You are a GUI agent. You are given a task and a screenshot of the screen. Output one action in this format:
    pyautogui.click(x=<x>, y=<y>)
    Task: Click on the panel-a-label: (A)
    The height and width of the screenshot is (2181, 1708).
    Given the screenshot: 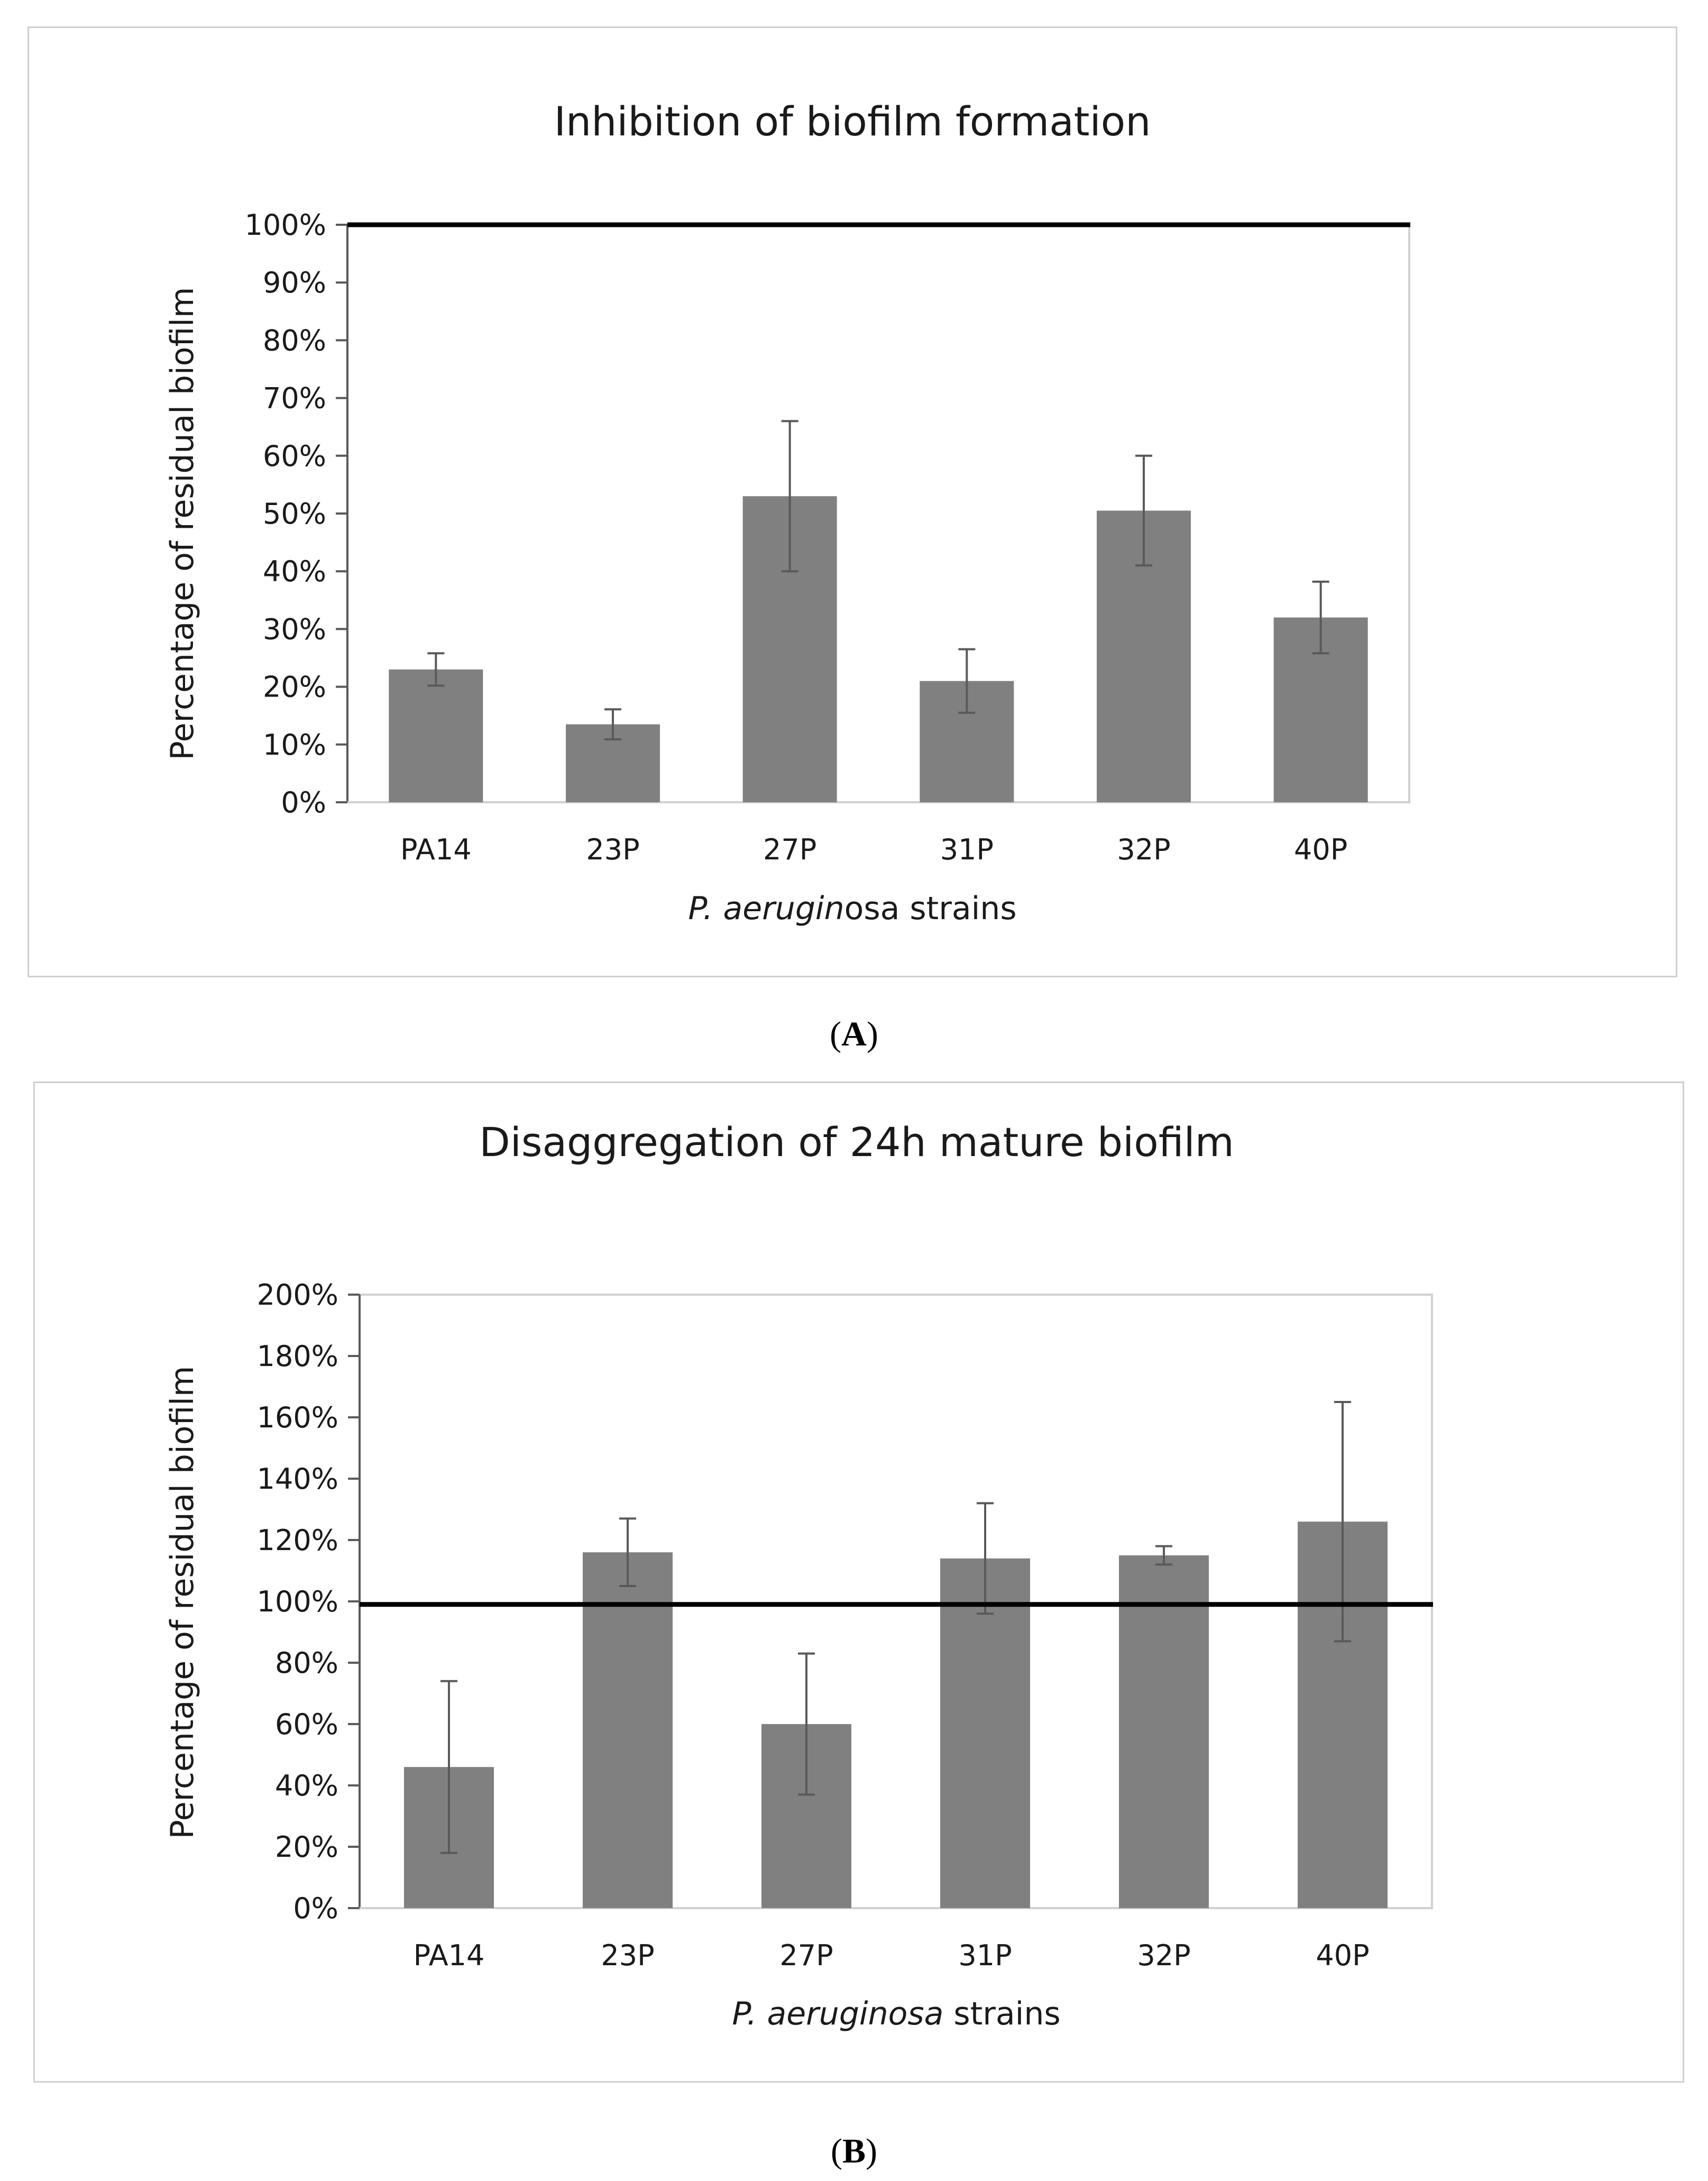 What is the action you would take?
    pyautogui.click(x=854, y=1034)
    